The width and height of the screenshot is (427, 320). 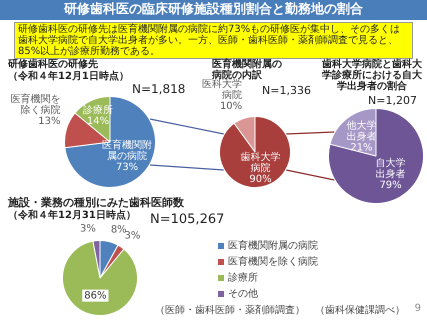 What do you see at coordinates (280, 310) in the screenshot?
I see `text: （医師・歯科医師・薬剤師調査） （歯科保健課調べ）` at bounding box center [280, 310].